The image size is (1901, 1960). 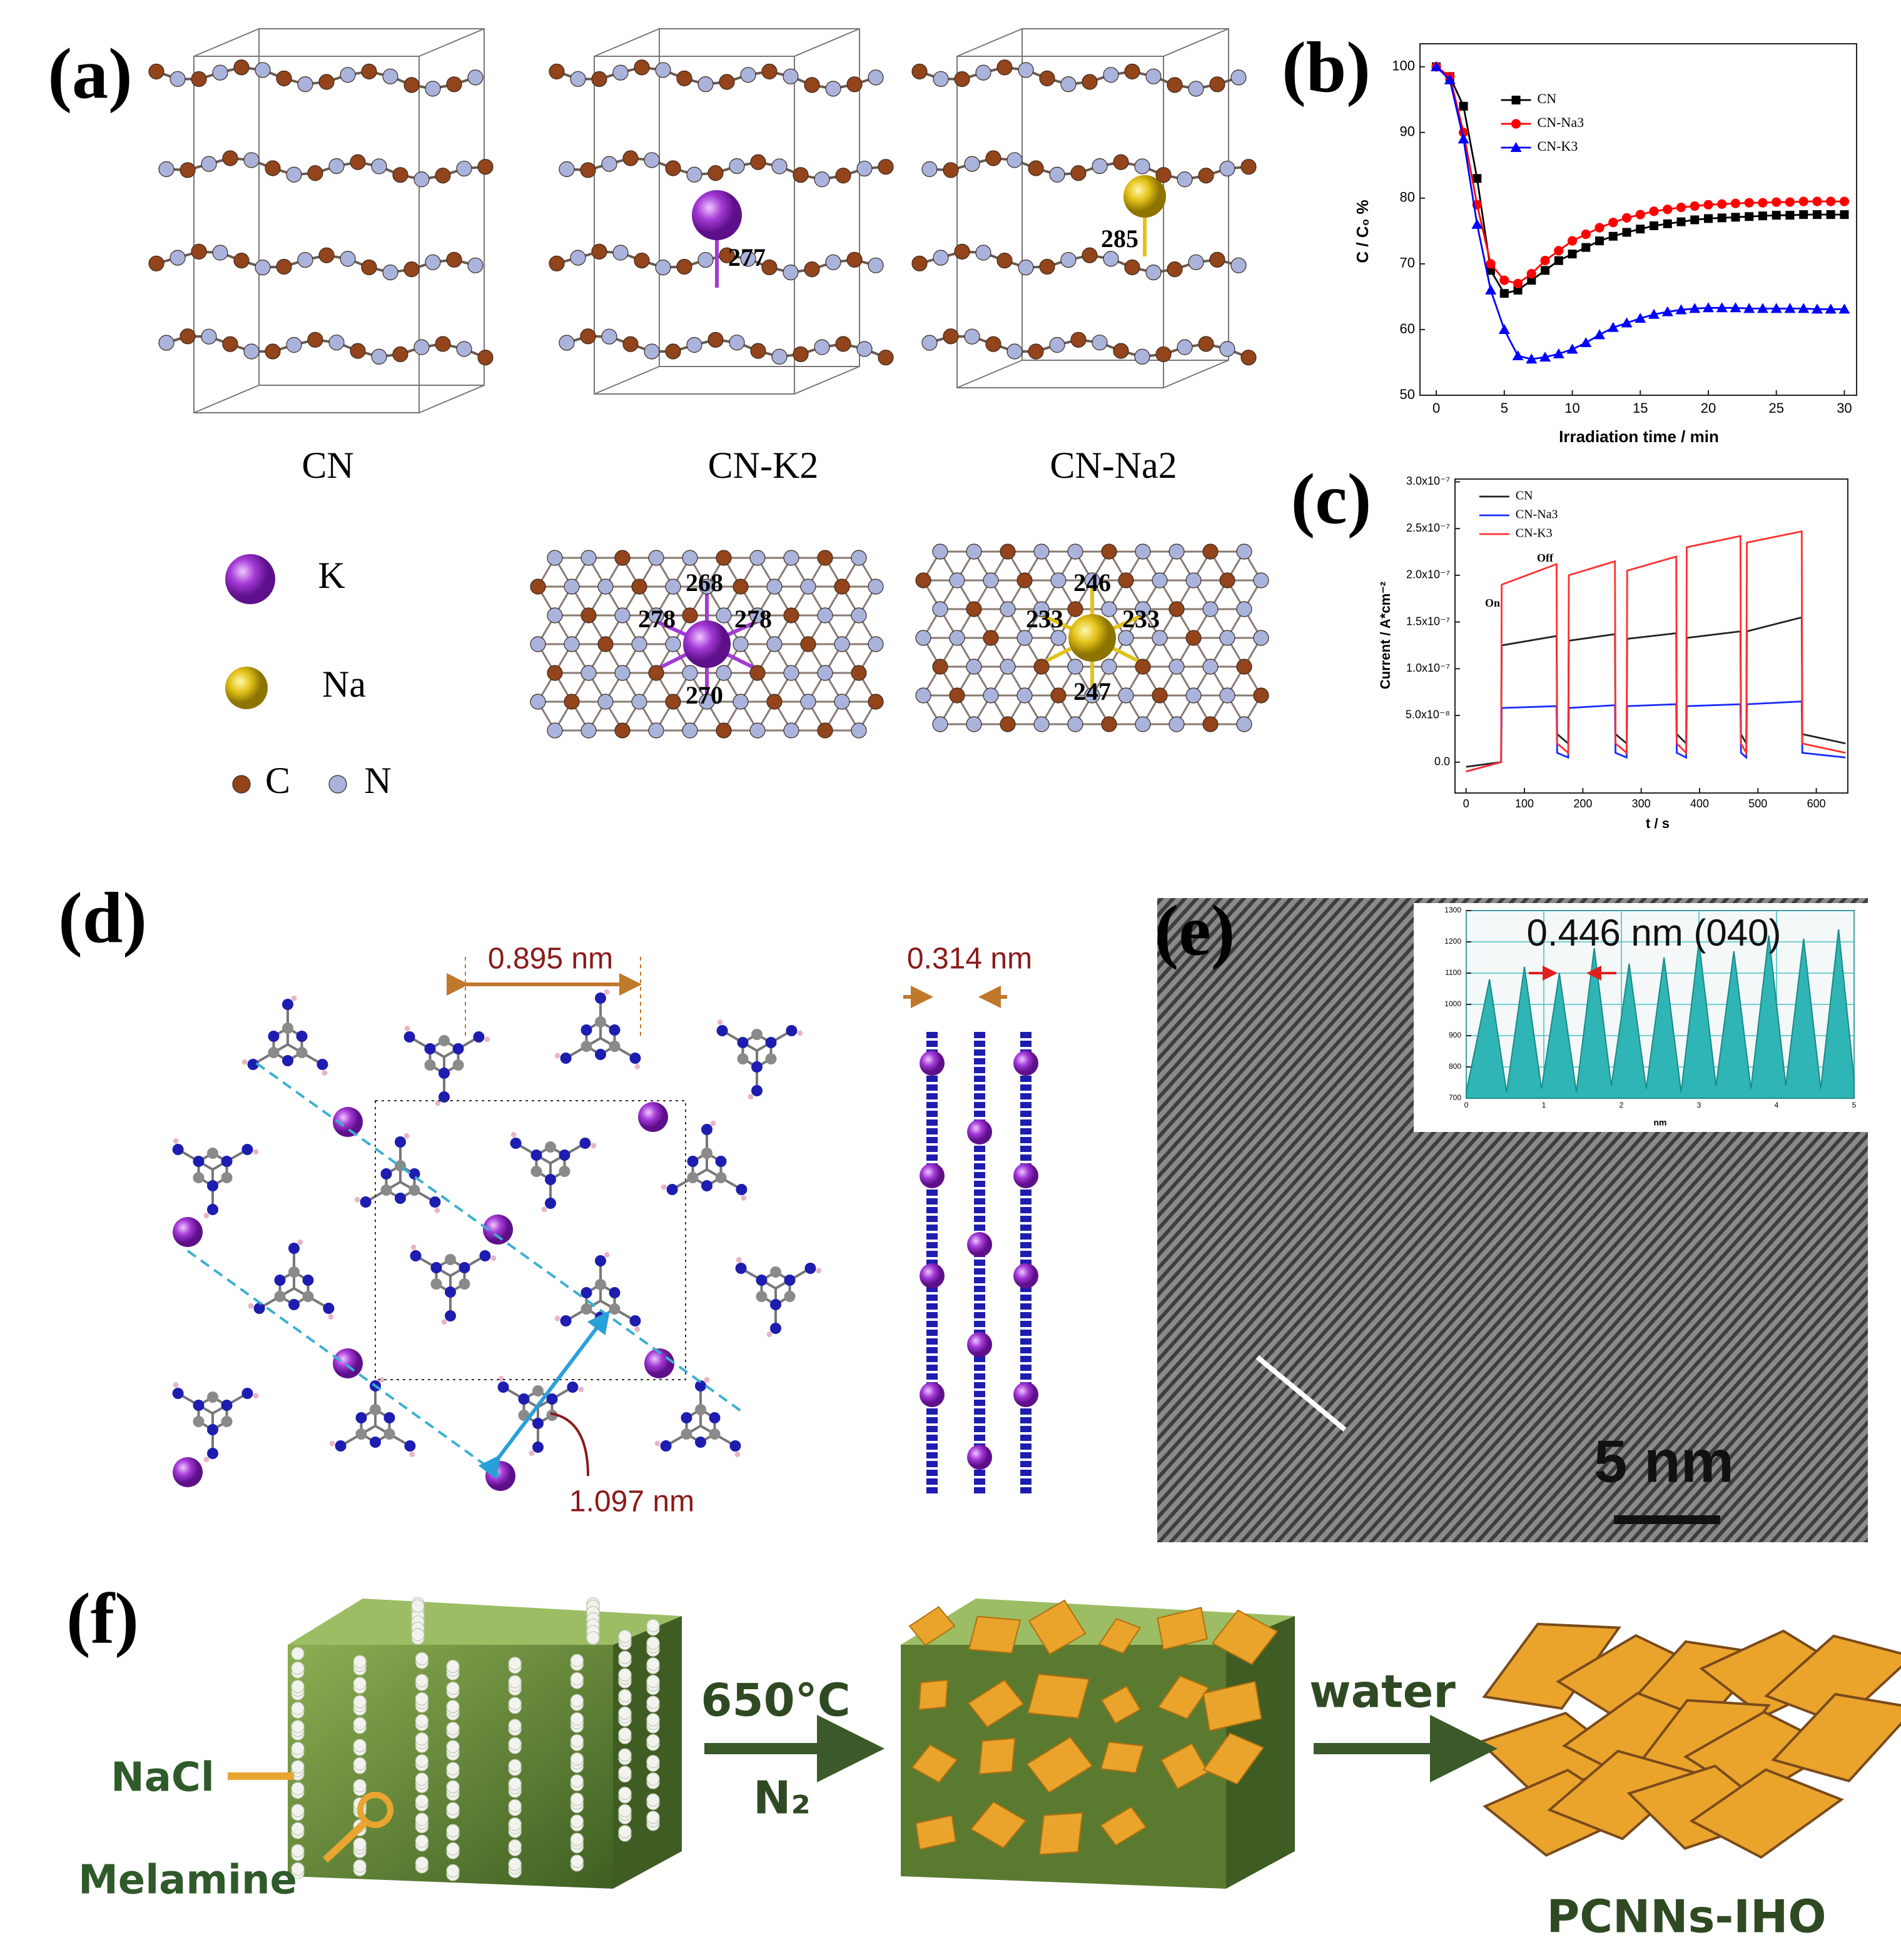 I want to click on bond, so click(x=316, y=78).